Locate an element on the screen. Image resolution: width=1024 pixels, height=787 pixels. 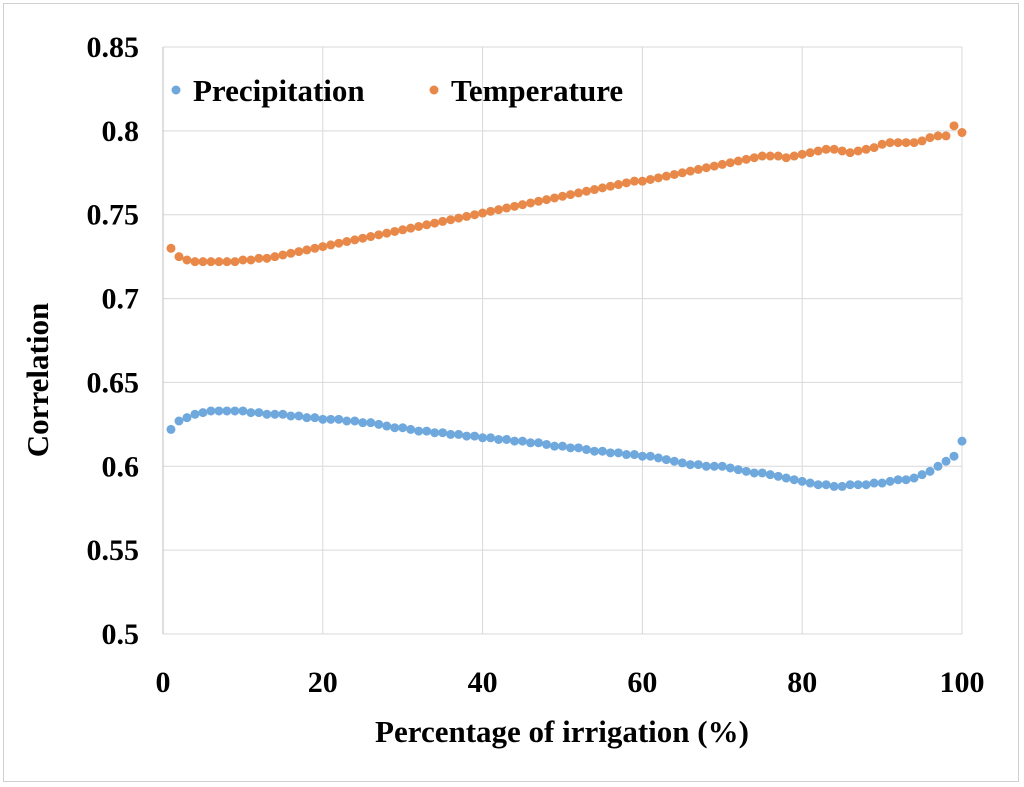
series-temperature is located at coordinates (566, 194).